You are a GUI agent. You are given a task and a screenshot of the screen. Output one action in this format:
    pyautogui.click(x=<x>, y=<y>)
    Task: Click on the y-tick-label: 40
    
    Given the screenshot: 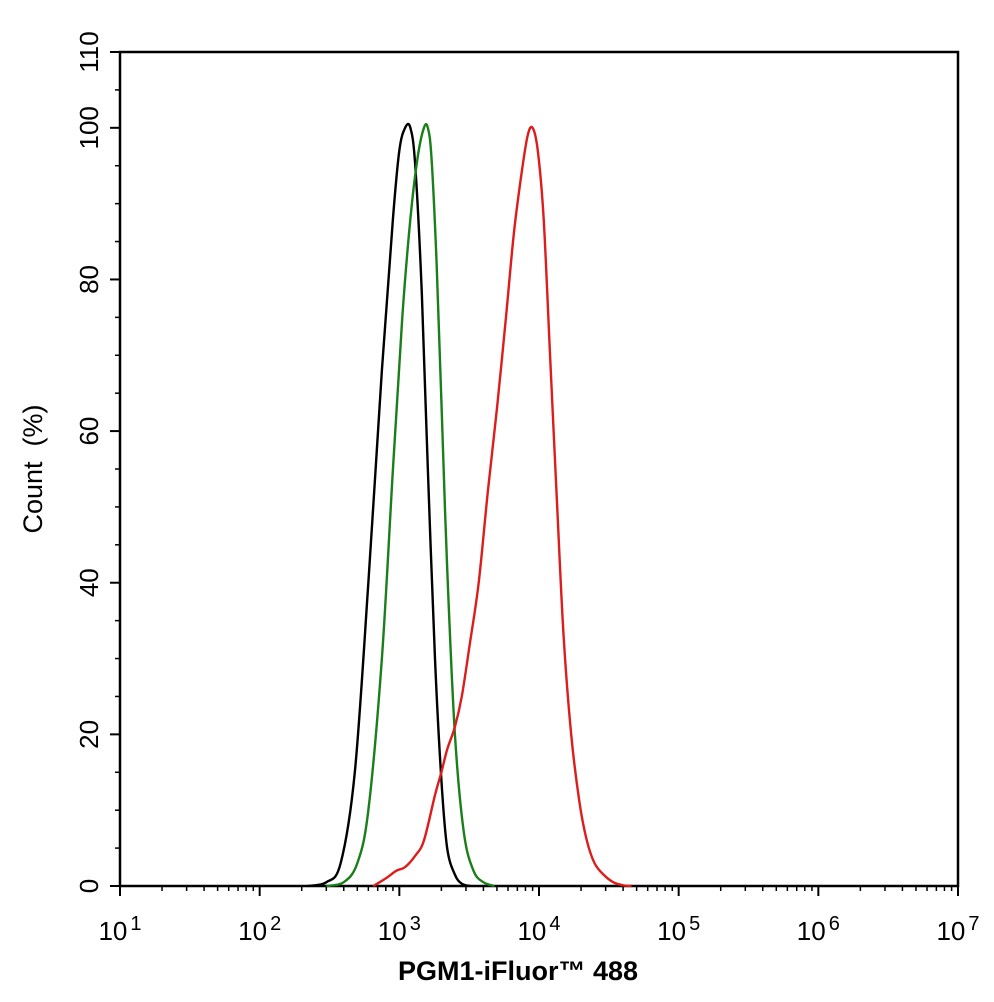 What is the action you would take?
    pyautogui.click(x=89, y=582)
    